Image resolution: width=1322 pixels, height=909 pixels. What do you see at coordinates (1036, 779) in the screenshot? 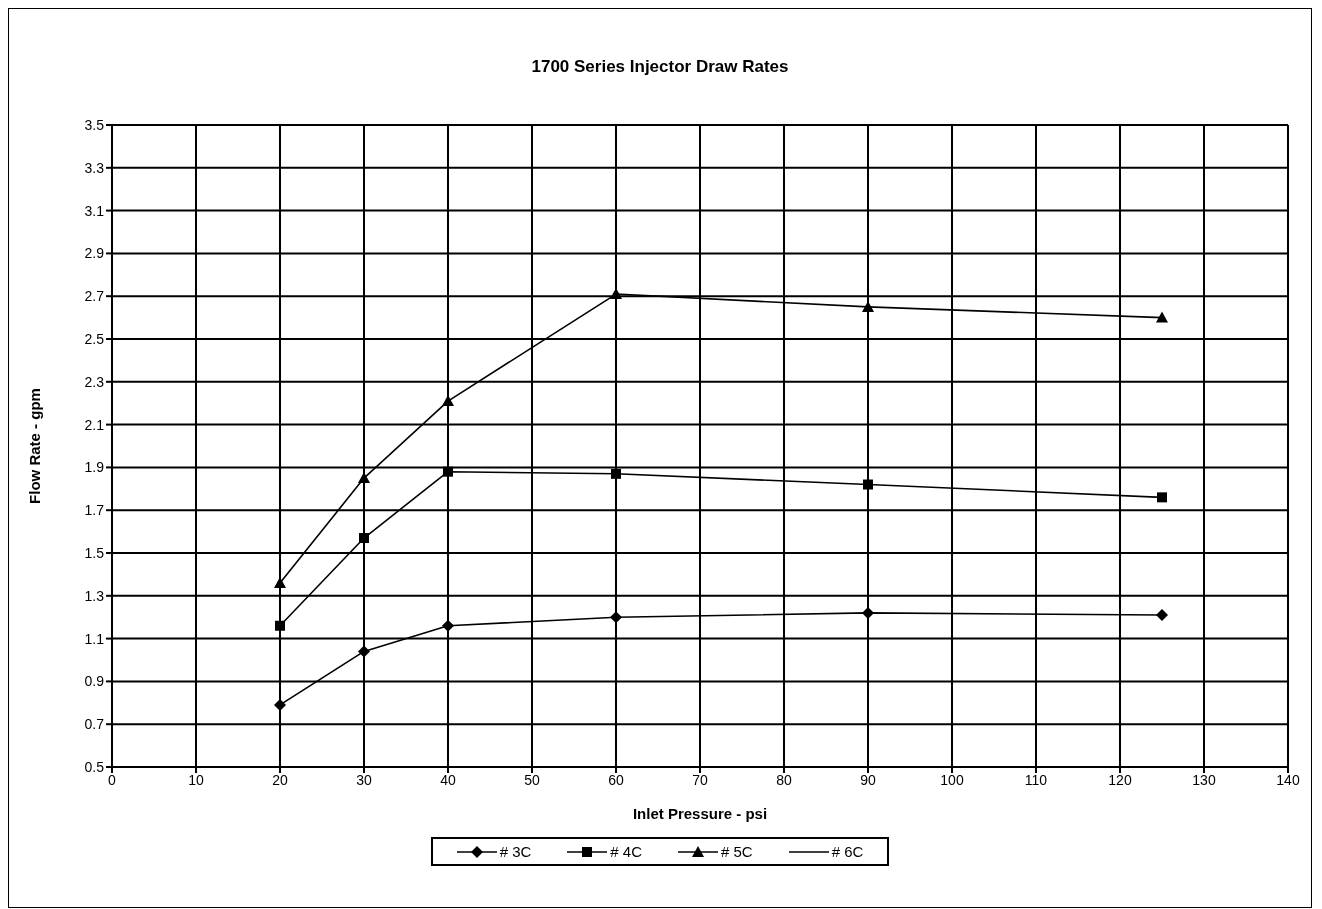
I see `x-tick-label: 110` at bounding box center [1036, 779].